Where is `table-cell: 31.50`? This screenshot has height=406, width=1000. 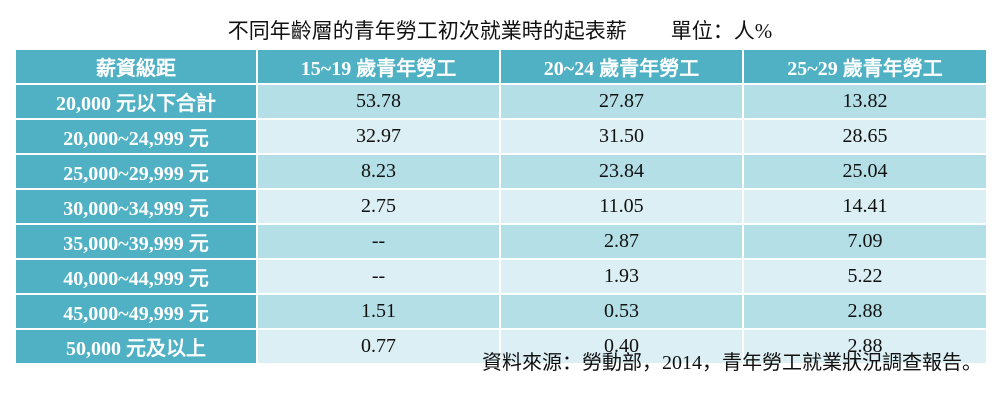
table-cell: 31.50 is located at coordinates (621, 136).